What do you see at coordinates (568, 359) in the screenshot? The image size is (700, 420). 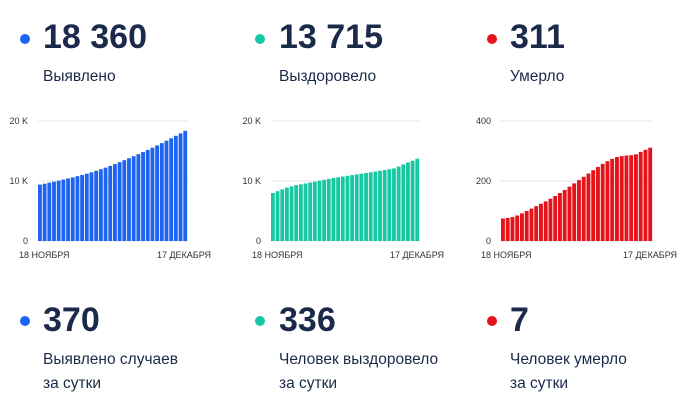 I see `died-daily-label-line1: Человек умерло` at bounding box center [568, 359].